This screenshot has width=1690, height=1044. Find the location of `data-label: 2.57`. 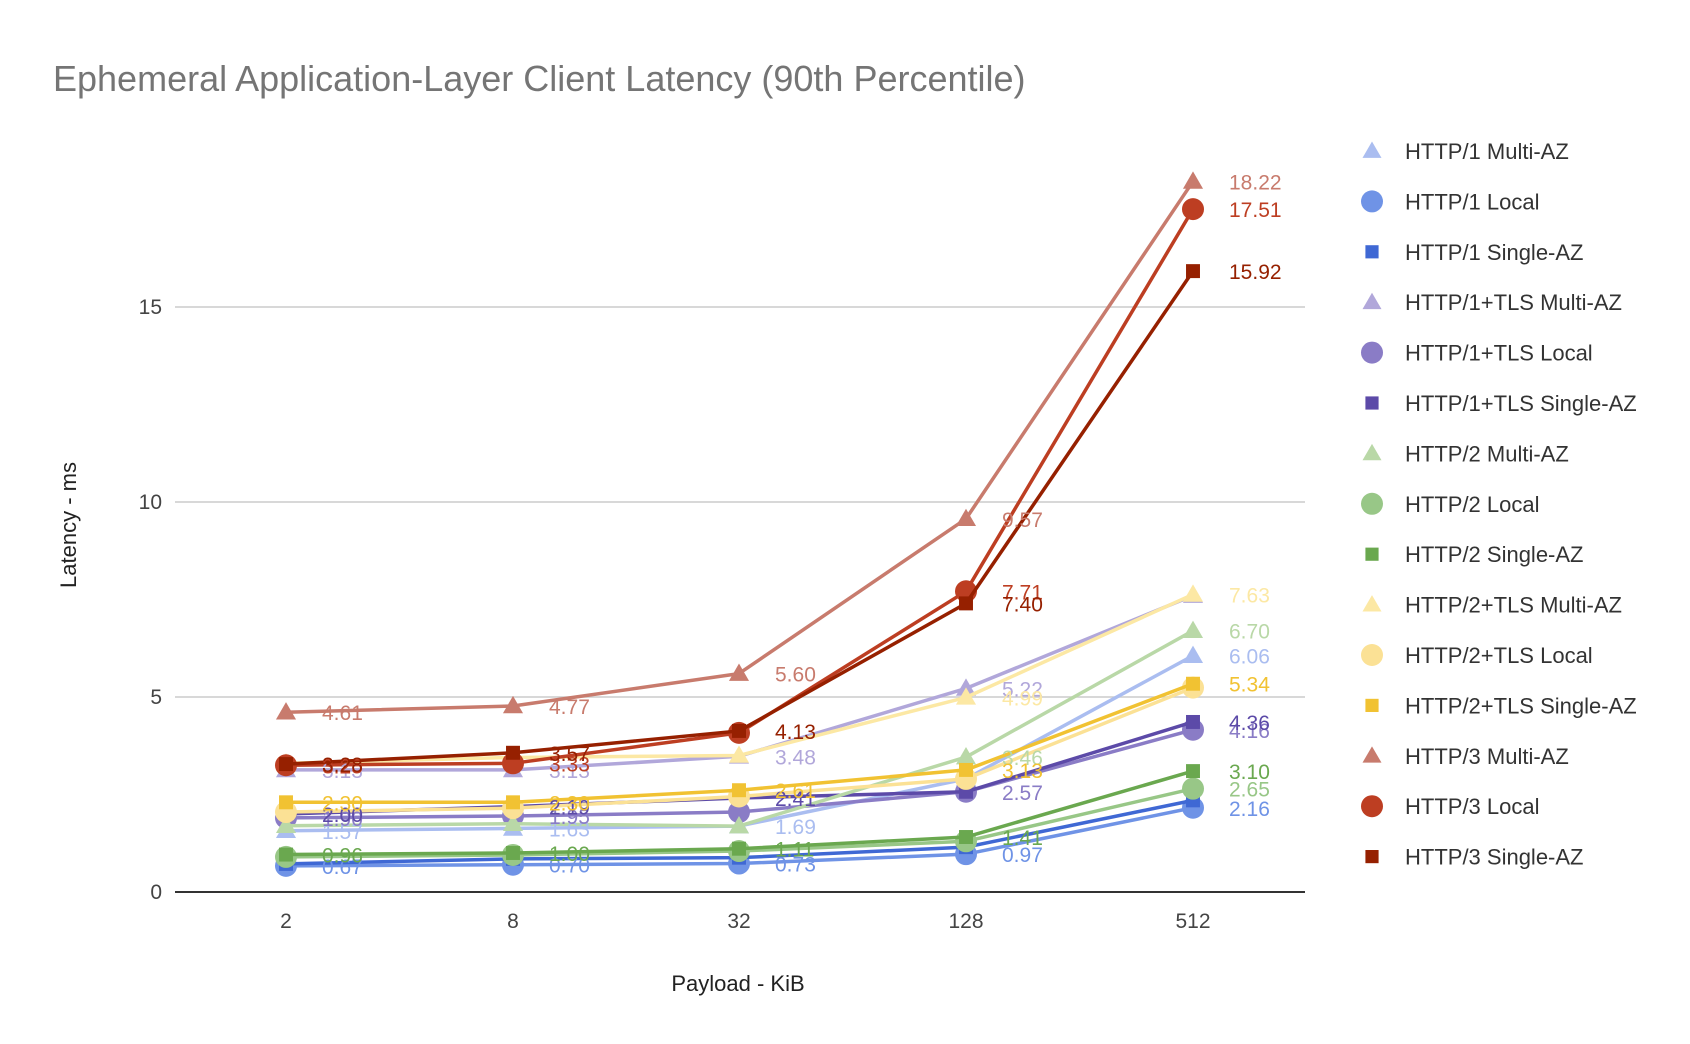

data-label: 2.57 is located at coordinates (1022, 793).